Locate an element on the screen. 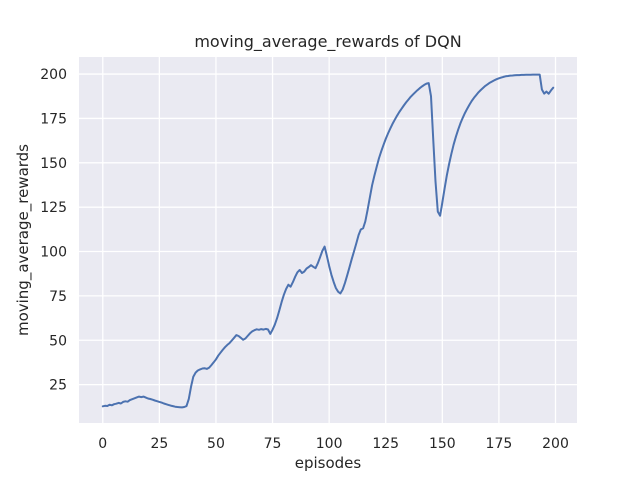 The height and width of the screenshot is (480, 640). y-tick-label: 200 is located at coordinates (53, 75).